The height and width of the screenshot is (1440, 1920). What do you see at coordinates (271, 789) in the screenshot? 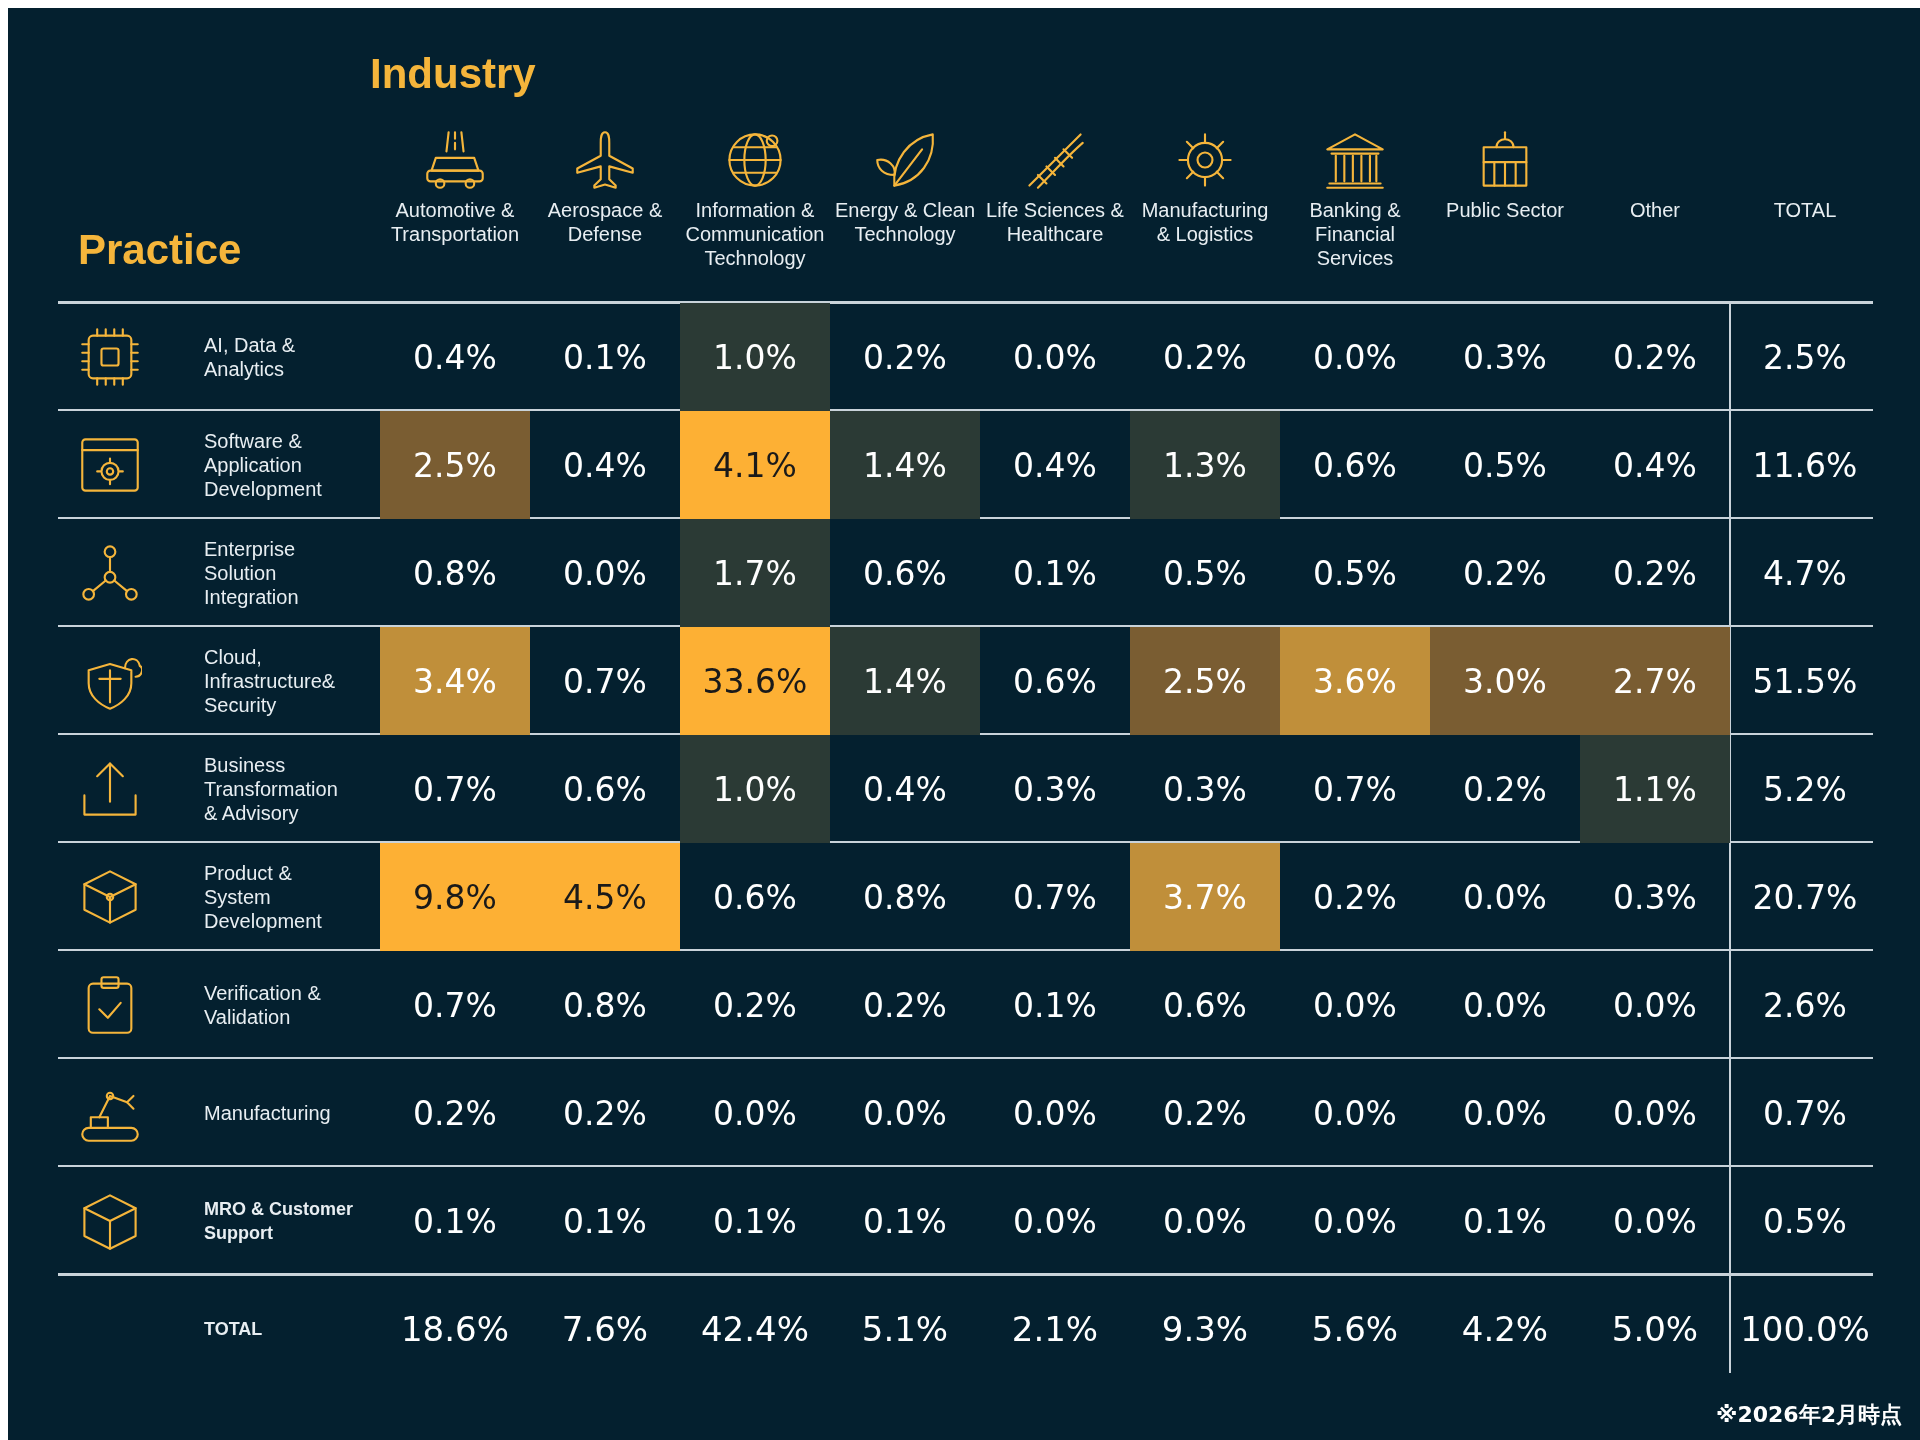
I see `y-tick-label: Business Transformation & Advisory` at bounding box center [271, 789].